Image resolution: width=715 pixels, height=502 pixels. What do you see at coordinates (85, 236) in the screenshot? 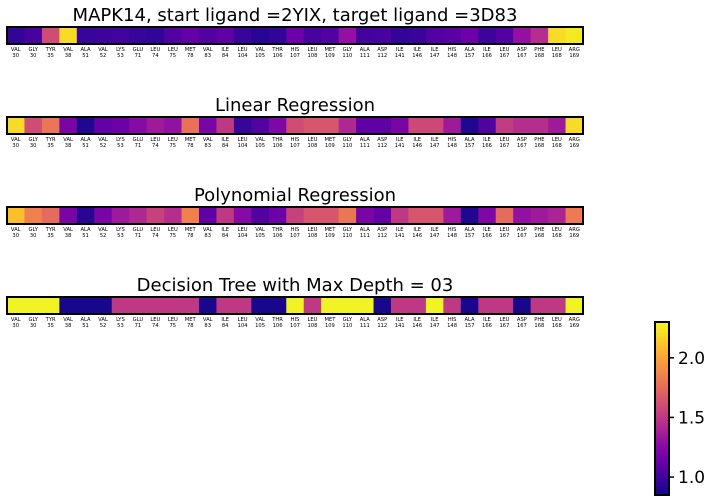
I see `residue-number-label: 51` at bounding box center [85, 236].